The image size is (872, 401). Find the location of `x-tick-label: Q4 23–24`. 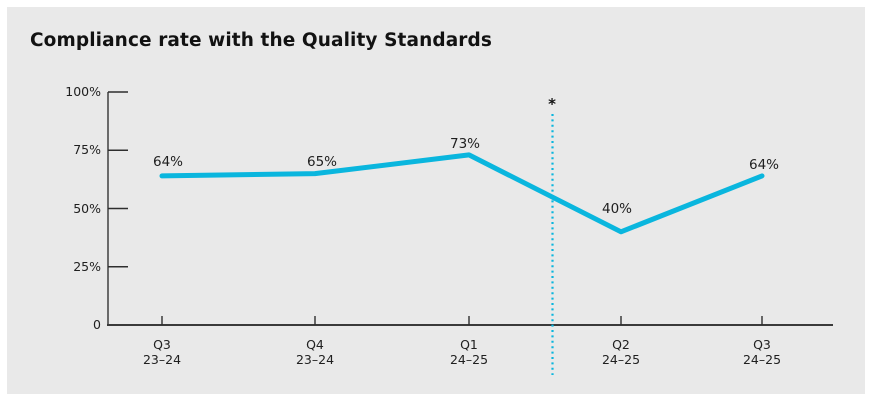

x-tick-label: Q4 23–24 is located at coordinates (315, 352).